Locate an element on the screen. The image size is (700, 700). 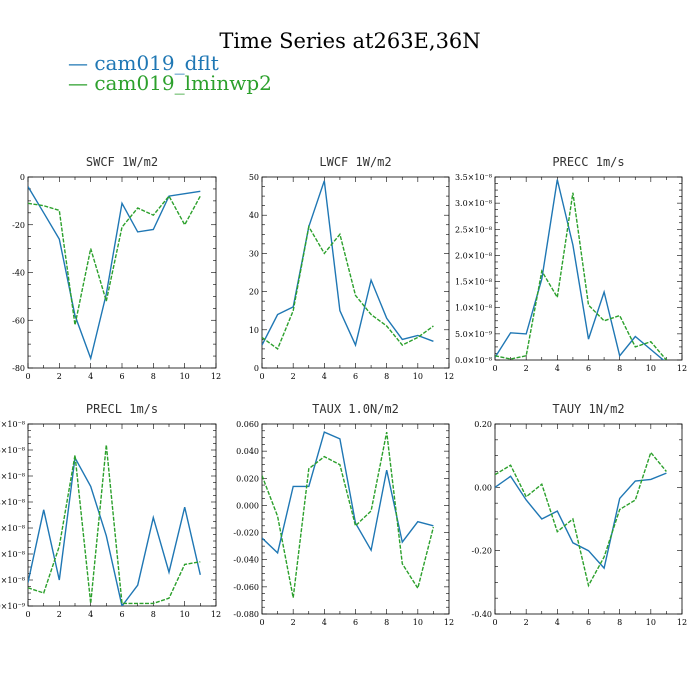
y-tick-label-taux: 0.020 is located at coordinates (247, 478).